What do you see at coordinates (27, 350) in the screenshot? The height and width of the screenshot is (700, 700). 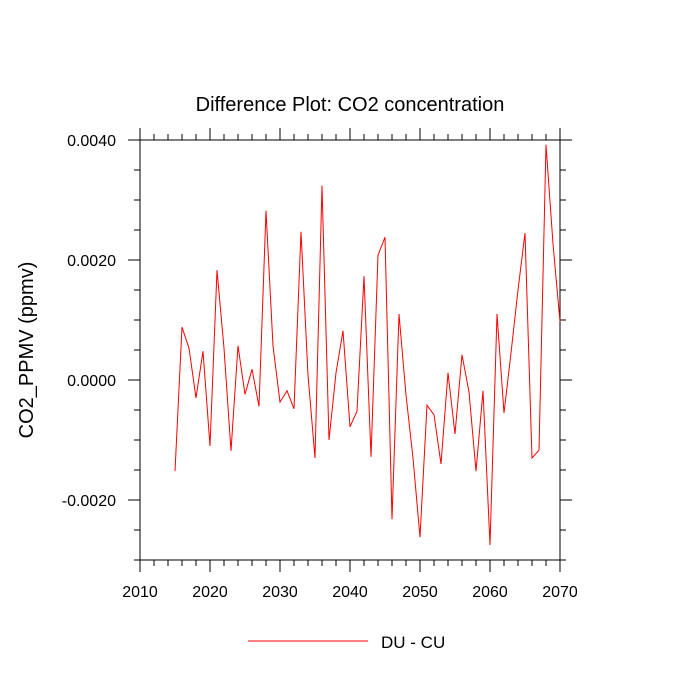 I see `y-axis-label: CO2_PPMV (ppmv)` at bounding box center [27, 350].